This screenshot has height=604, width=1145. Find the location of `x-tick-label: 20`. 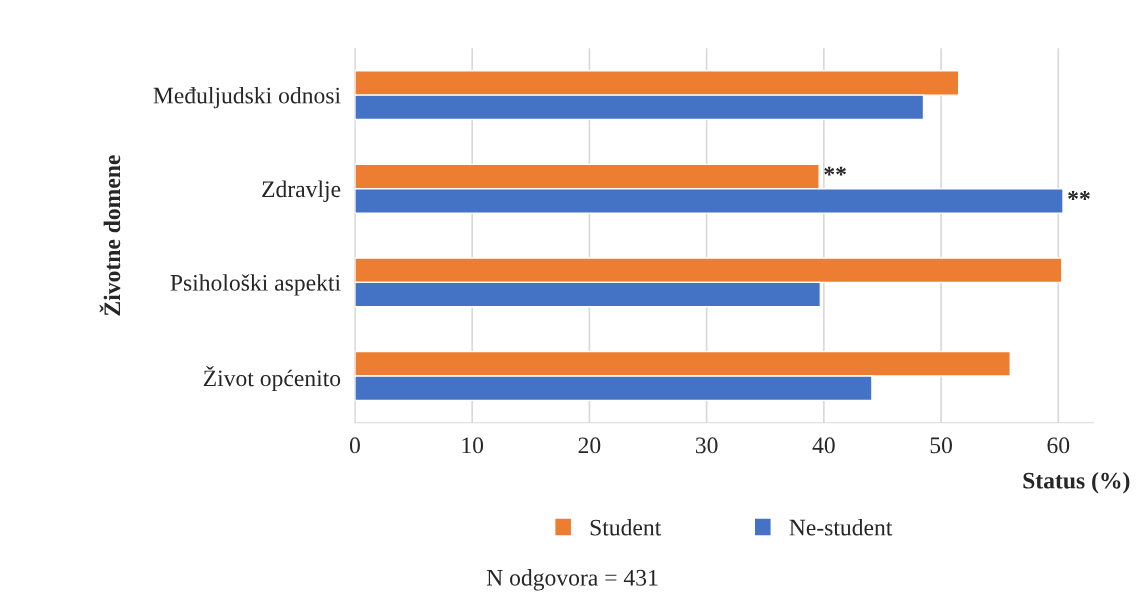

x-tick-label: 20 is located at coordinates (589, 445).